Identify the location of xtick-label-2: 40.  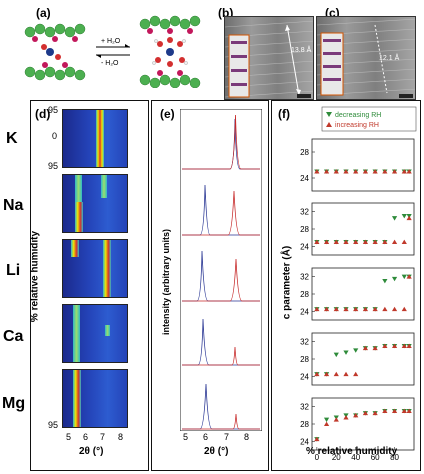
(355, 457).